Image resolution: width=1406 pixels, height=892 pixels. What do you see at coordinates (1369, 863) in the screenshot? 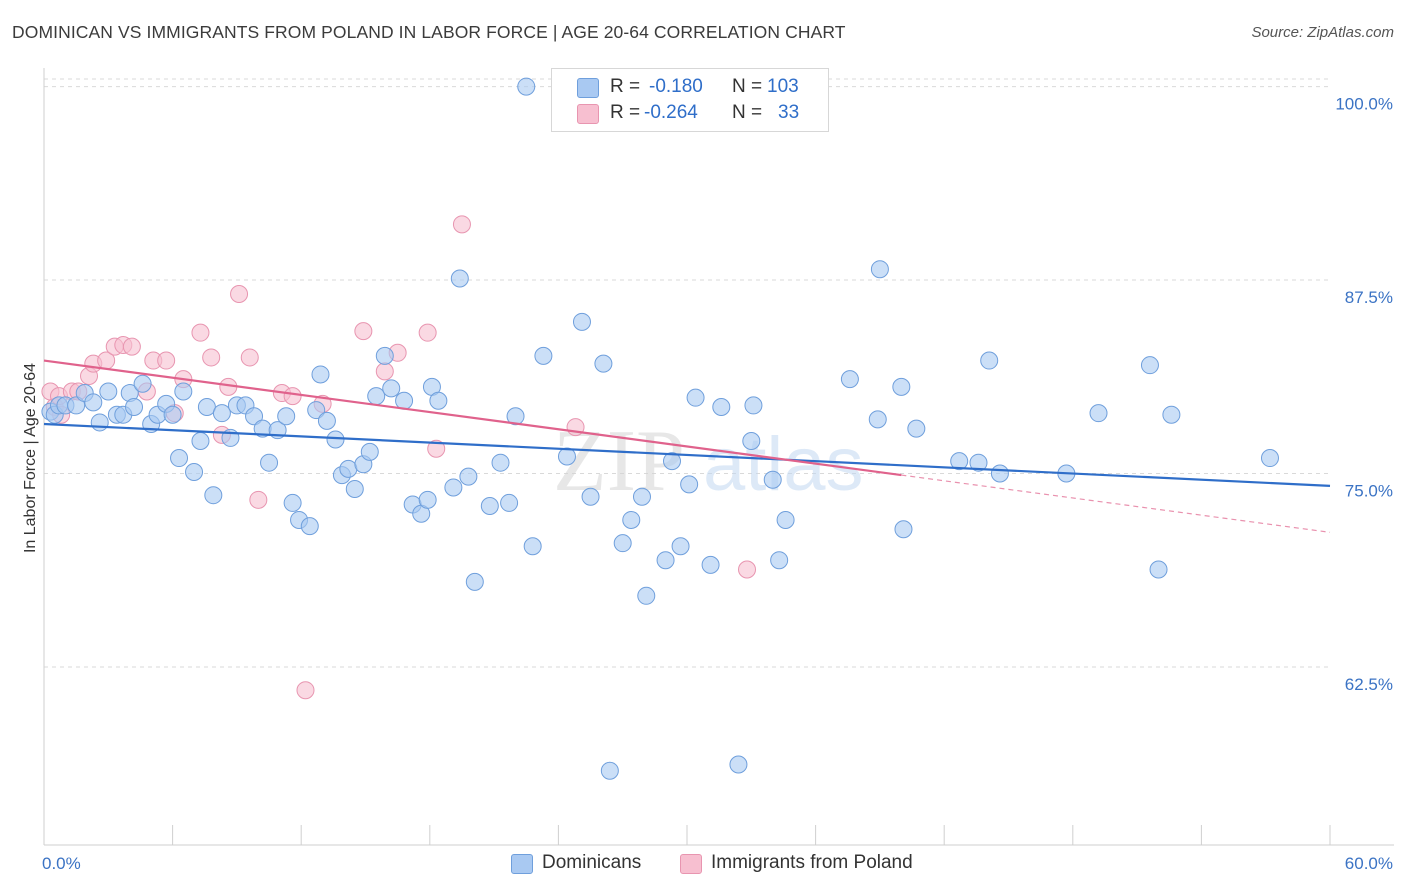
I see `x-tick-label: 60.0%` at bounding box center [1369, 863].